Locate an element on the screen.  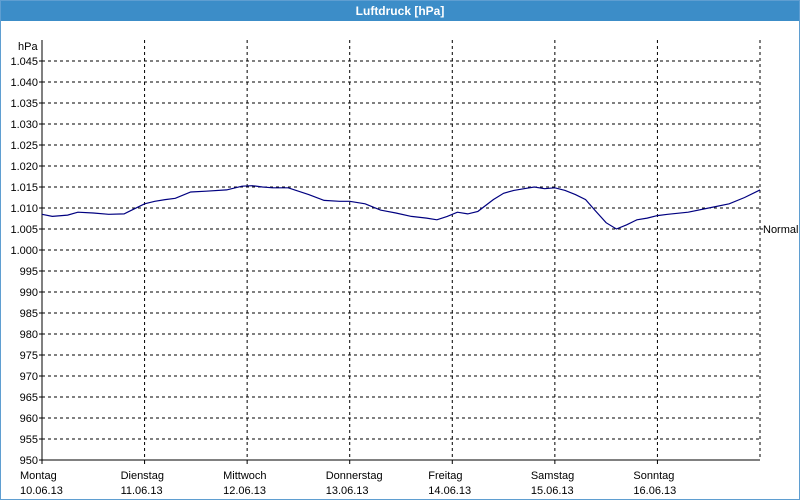
x-tick-day: Dienstag is located at coordinates (142, 476).